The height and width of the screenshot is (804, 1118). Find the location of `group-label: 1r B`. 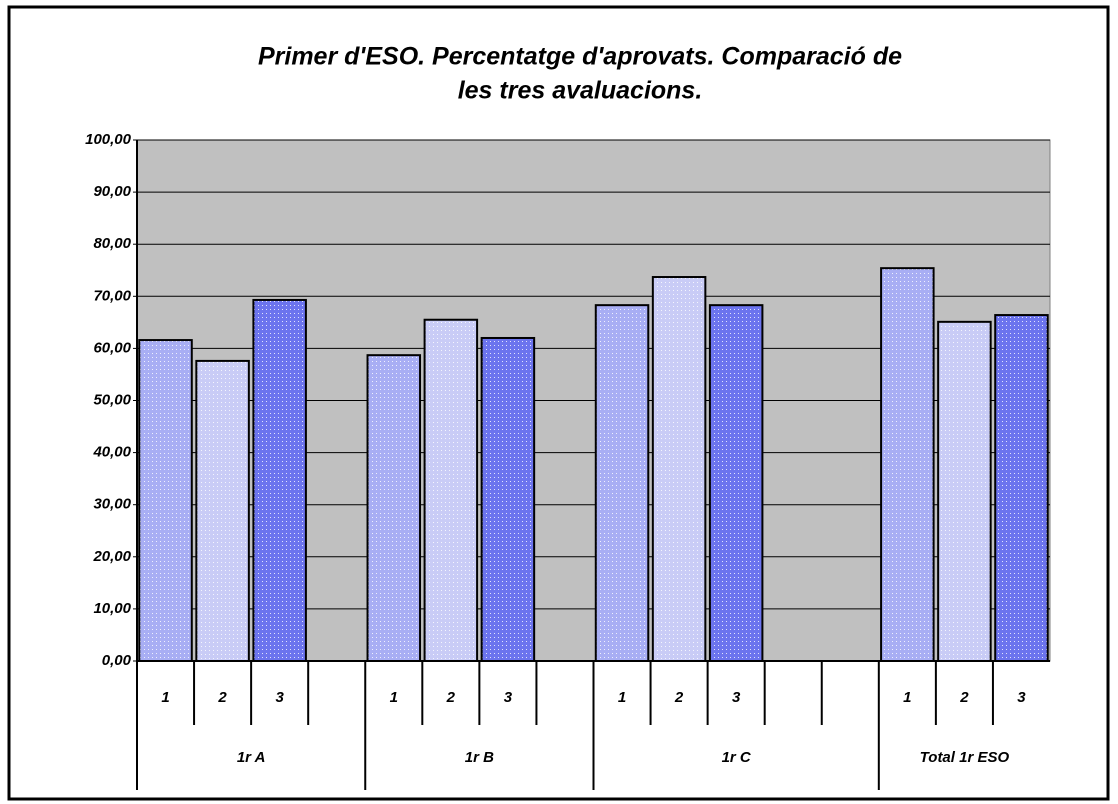

group-label: 1r B is located at coordinates (479, 757).